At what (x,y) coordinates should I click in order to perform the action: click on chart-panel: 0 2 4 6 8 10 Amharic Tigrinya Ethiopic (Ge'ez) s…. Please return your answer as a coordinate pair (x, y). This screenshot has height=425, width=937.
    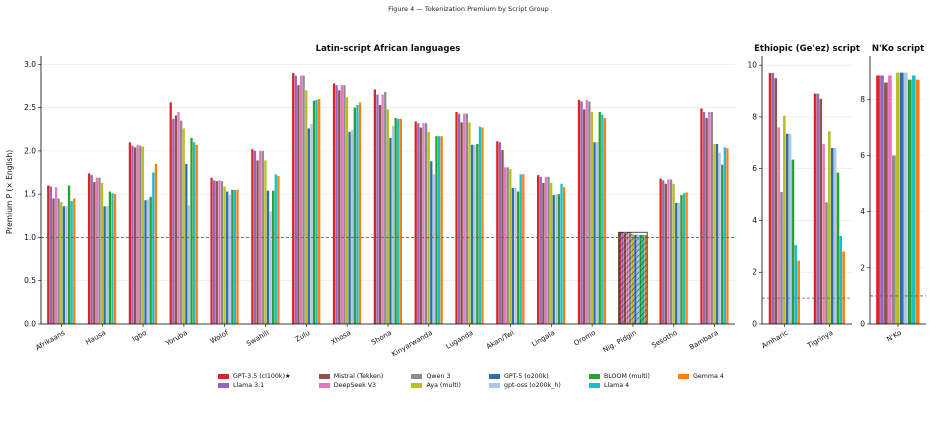
    Looking at the image, I should click on (803, 197).